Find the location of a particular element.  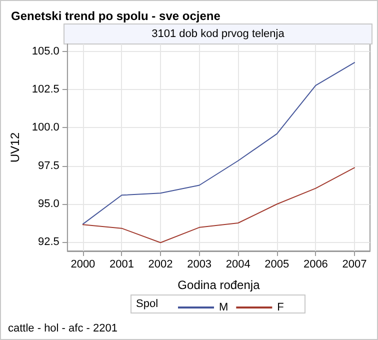

x-tick-label: 2003 is located at coordinates (199, 264).